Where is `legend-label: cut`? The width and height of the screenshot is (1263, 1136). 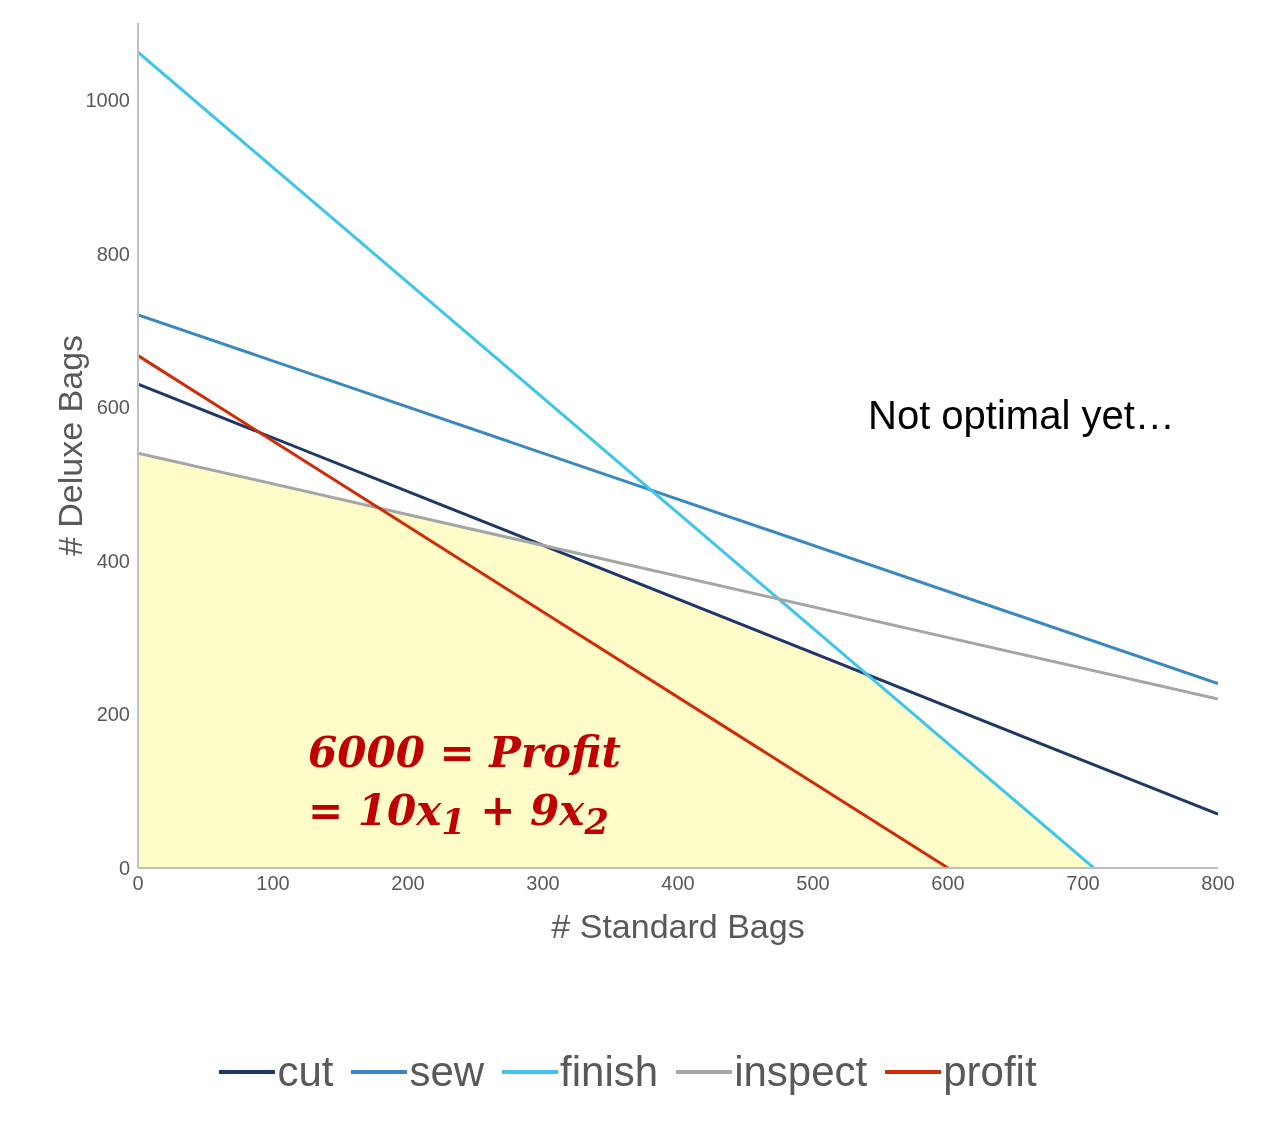
legend-label: cut is located at coordinates (305, 1072).